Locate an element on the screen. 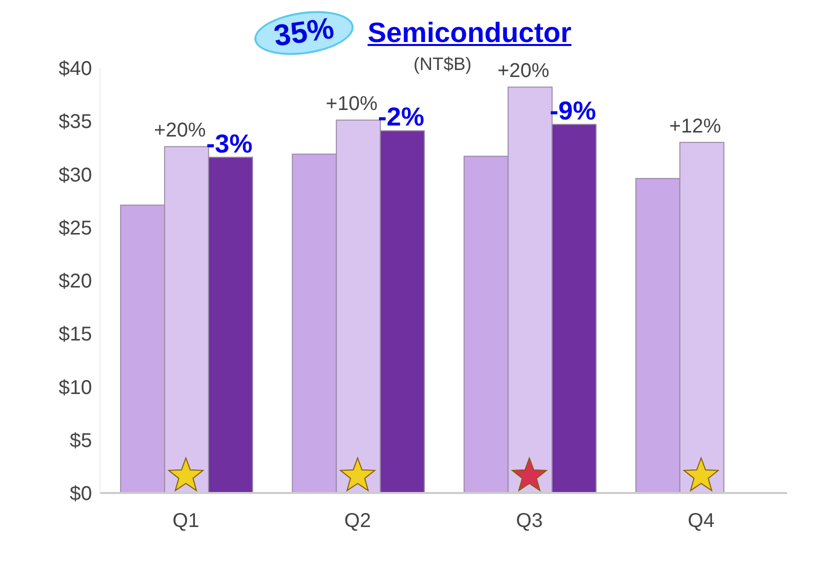 This screenshot has height=563, width=825. y-tick-label: $35 is located at coordinates (75, 122).